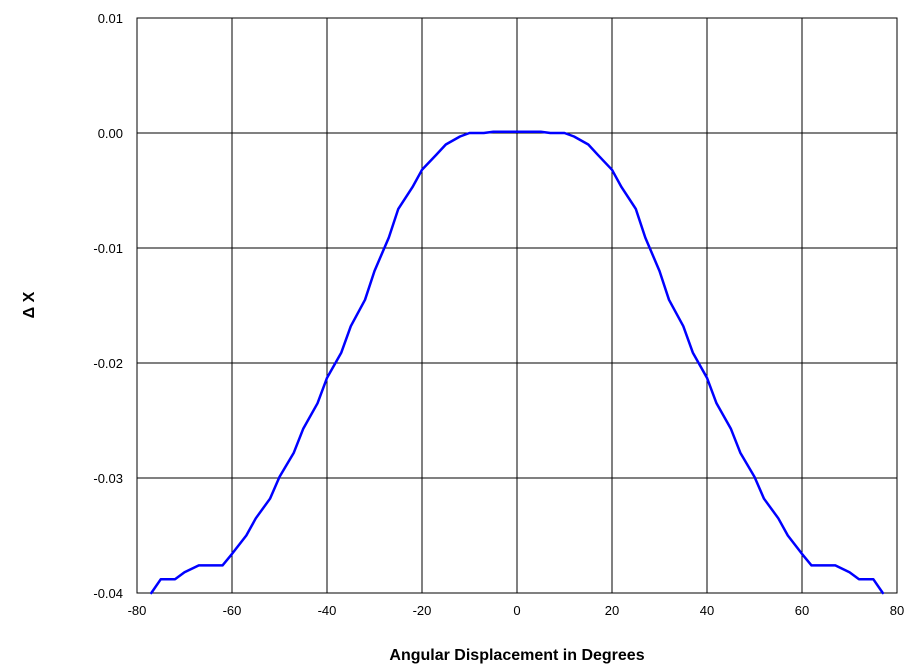 This screenshot has height=668, width=911. Describe the element at coordinates (802, 610) in the screenshot. I see `x-tick-label: 60` at that location.